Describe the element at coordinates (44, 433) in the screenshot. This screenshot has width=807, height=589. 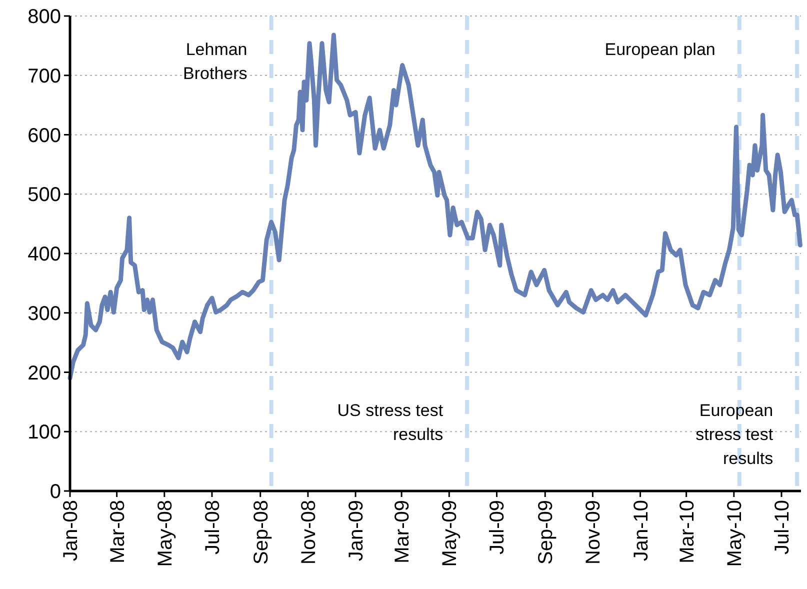
I see `y-tick-label: 100` at that location.